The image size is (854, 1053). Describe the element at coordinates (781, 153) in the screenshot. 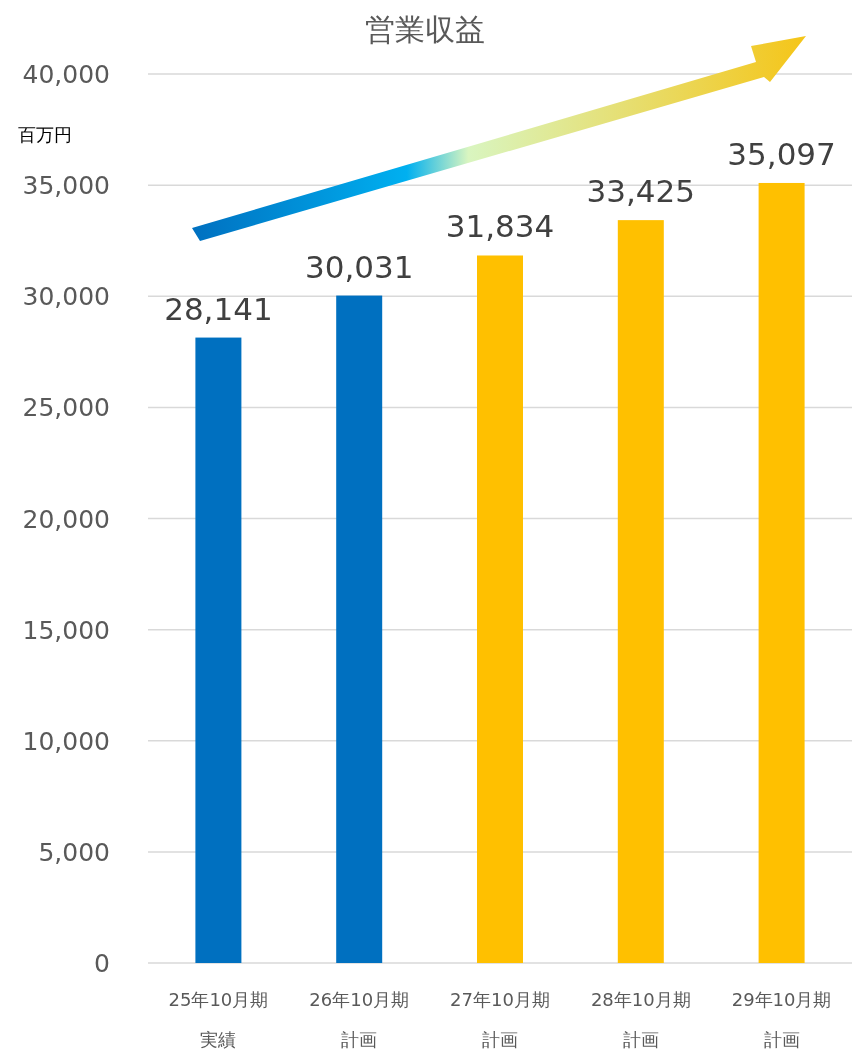

I see `data-label: 35,097` at that location.